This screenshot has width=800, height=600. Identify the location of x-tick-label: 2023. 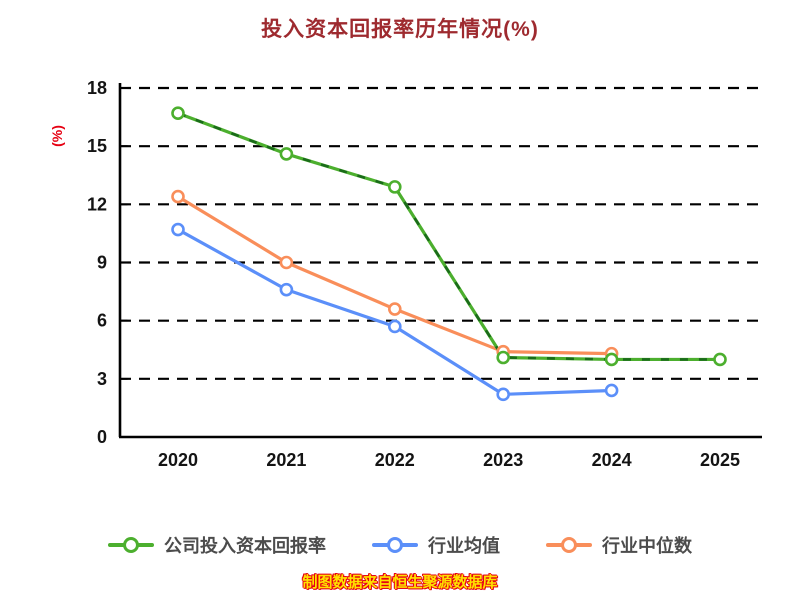
(503, 460).